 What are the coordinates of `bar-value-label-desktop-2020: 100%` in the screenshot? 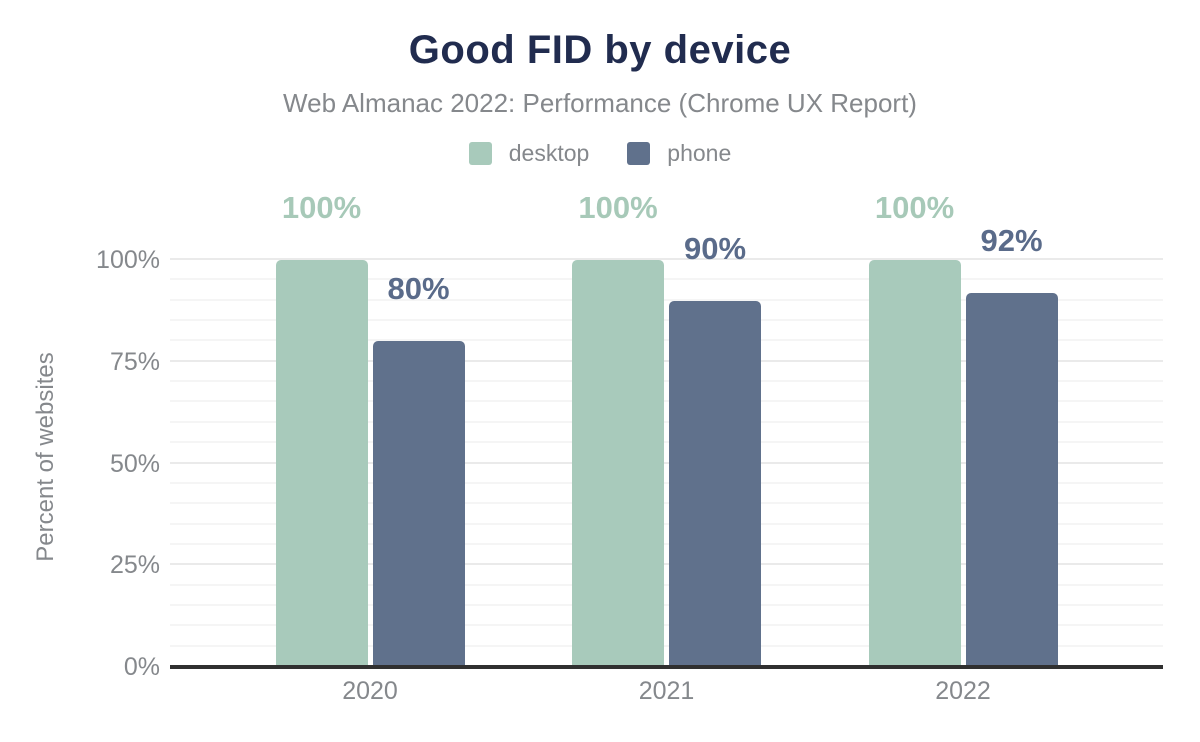 It's located at (321, 207).